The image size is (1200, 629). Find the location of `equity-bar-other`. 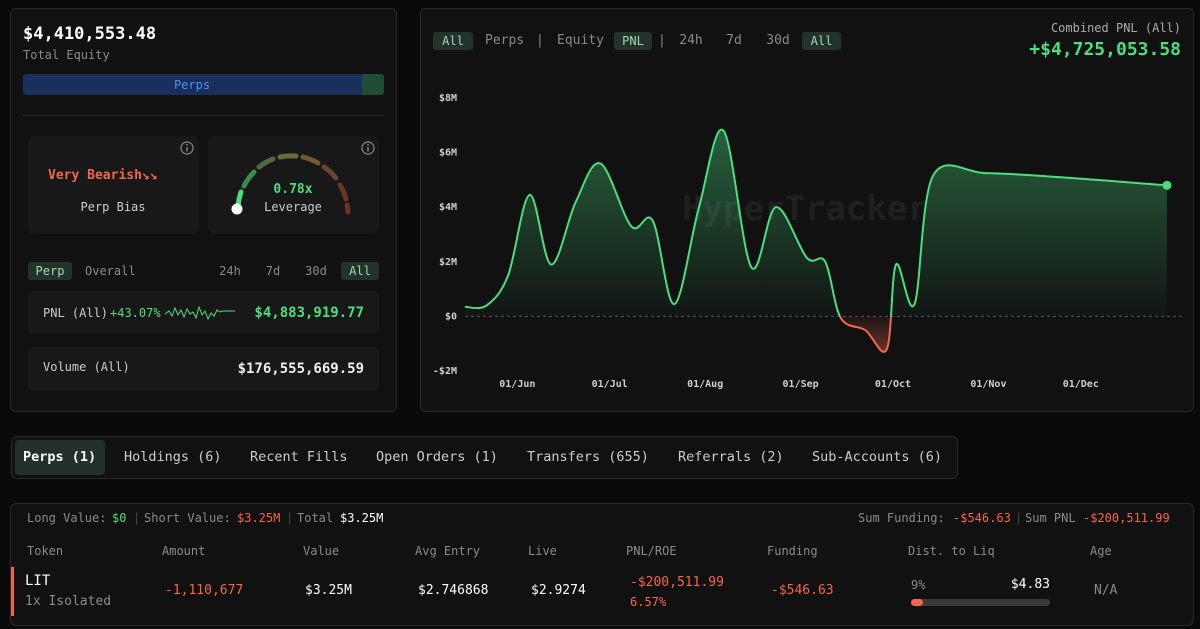

equity-bar-other is located at coordinates (373, 84).